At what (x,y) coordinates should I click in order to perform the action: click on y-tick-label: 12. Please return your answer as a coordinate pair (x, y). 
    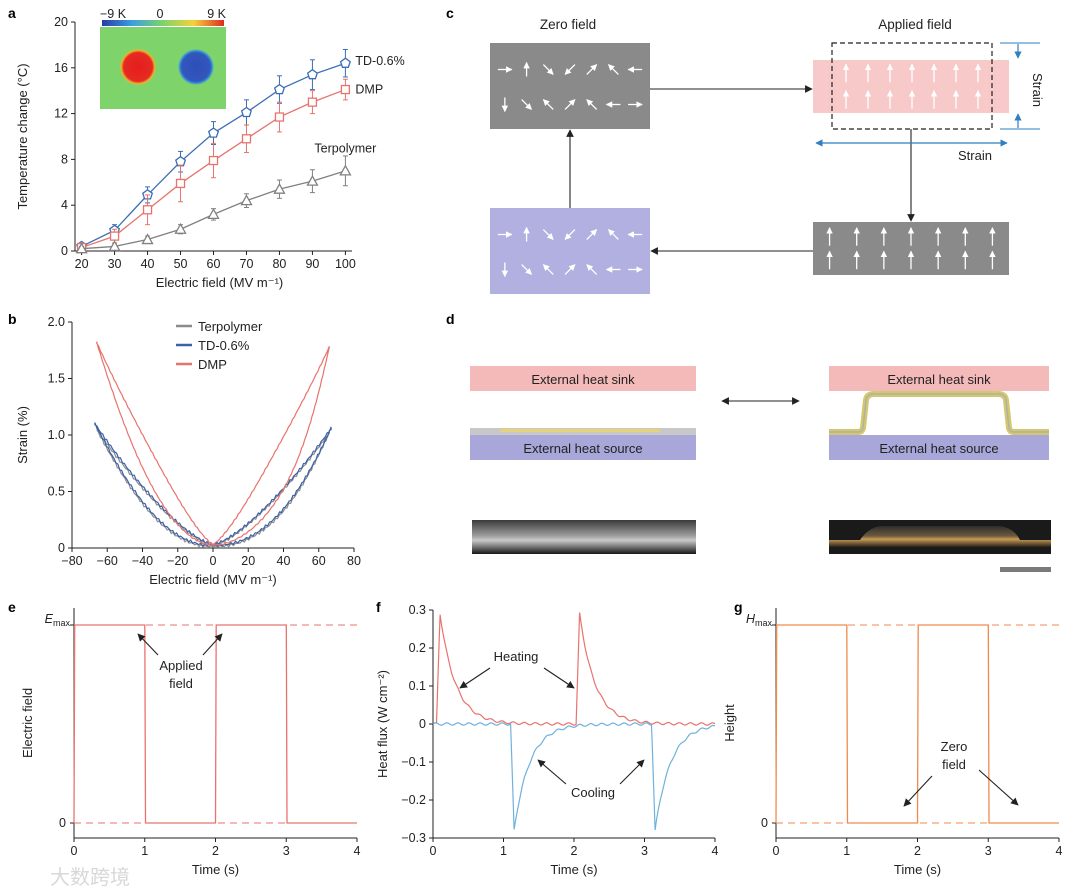
    Looking at the image, I should click on (61, 114).